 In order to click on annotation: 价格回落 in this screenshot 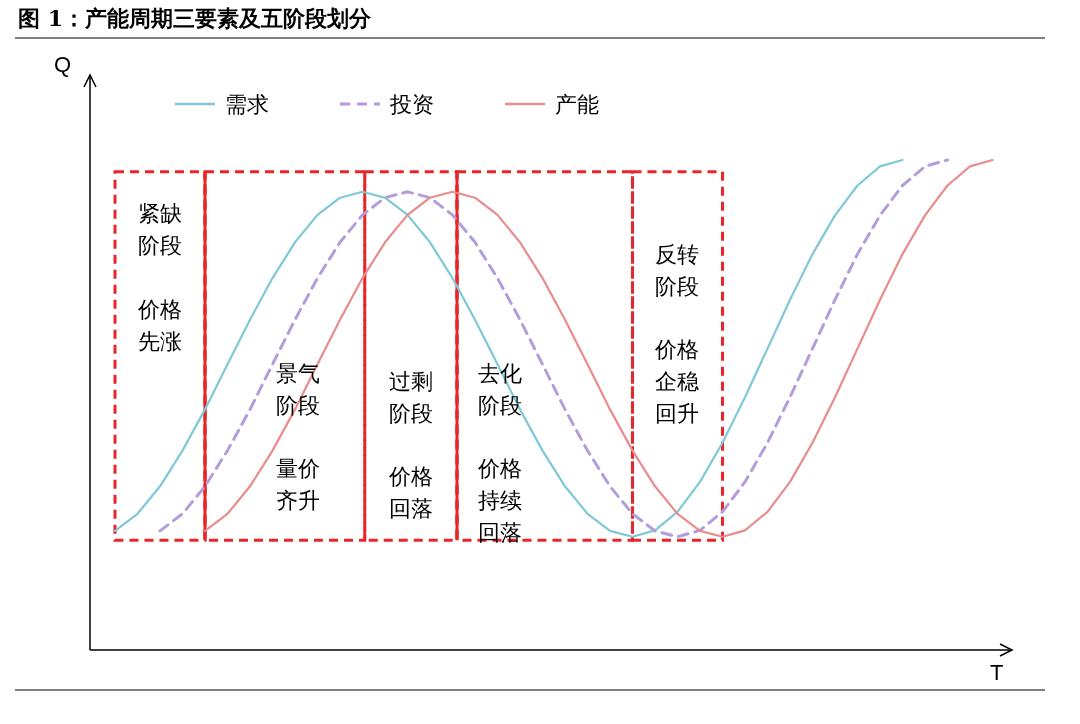, I will do `click(411, 492)`.